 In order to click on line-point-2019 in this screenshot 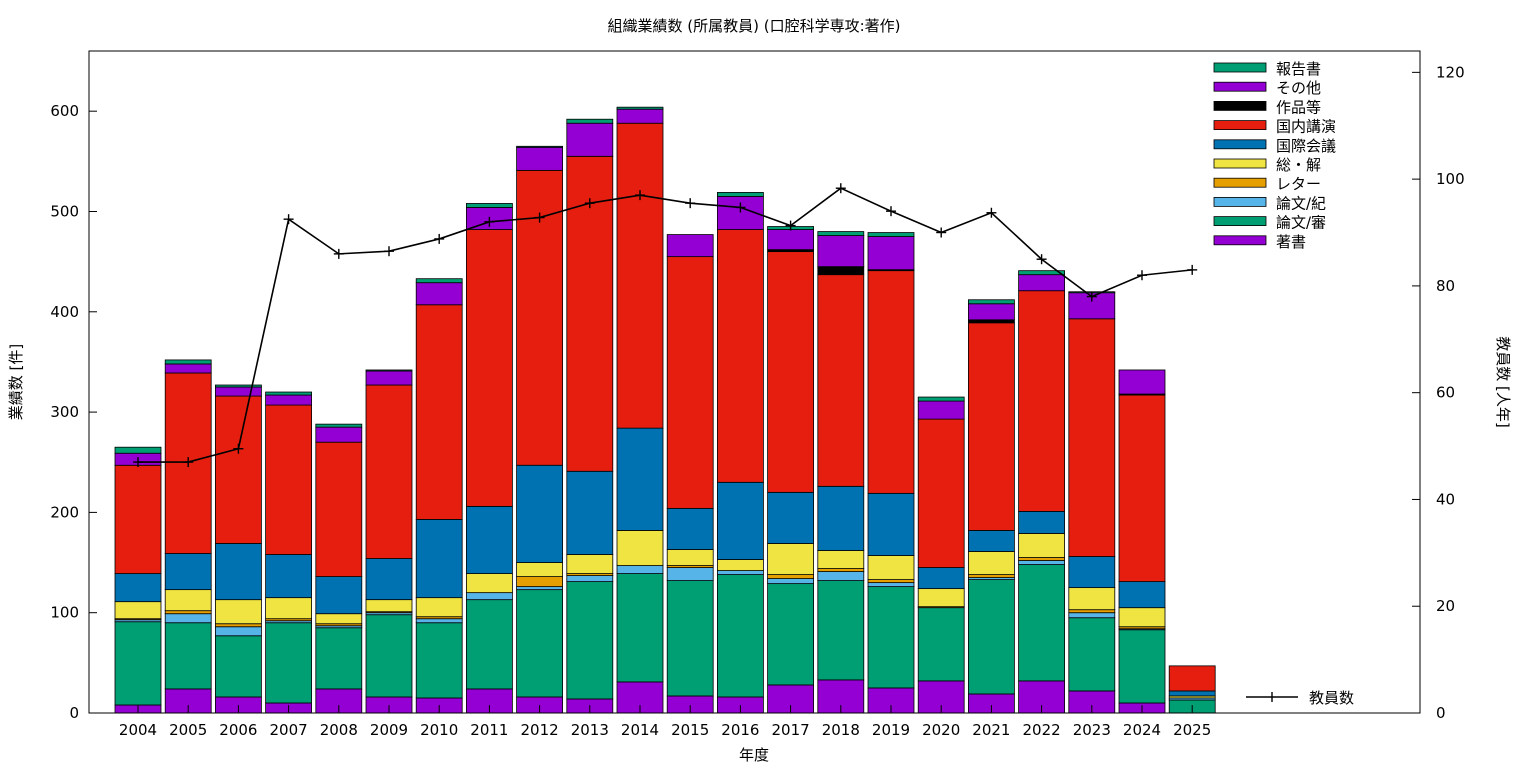, I will do `click(891, 211)`.